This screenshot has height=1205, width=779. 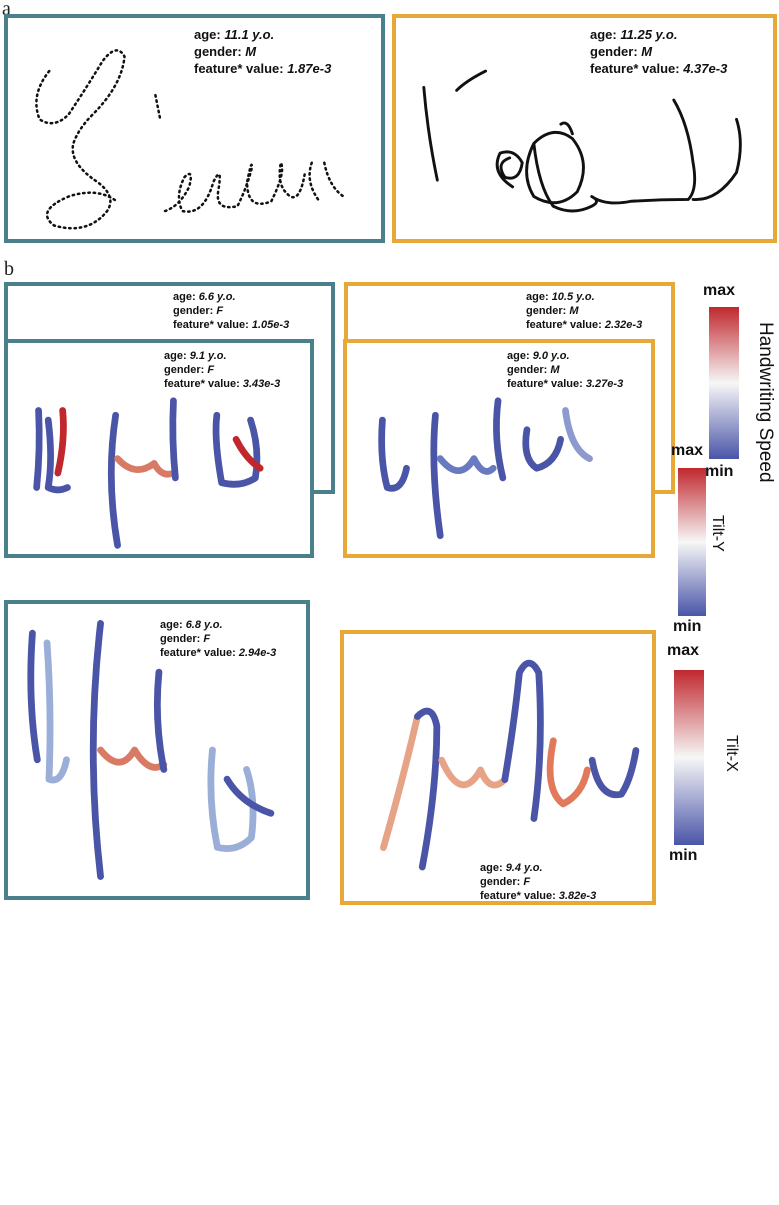 What do you see at coordinates (577, 896) in the screenshot?
I see `feature-value: 3.82e-3` at bounding box center [577, 896].